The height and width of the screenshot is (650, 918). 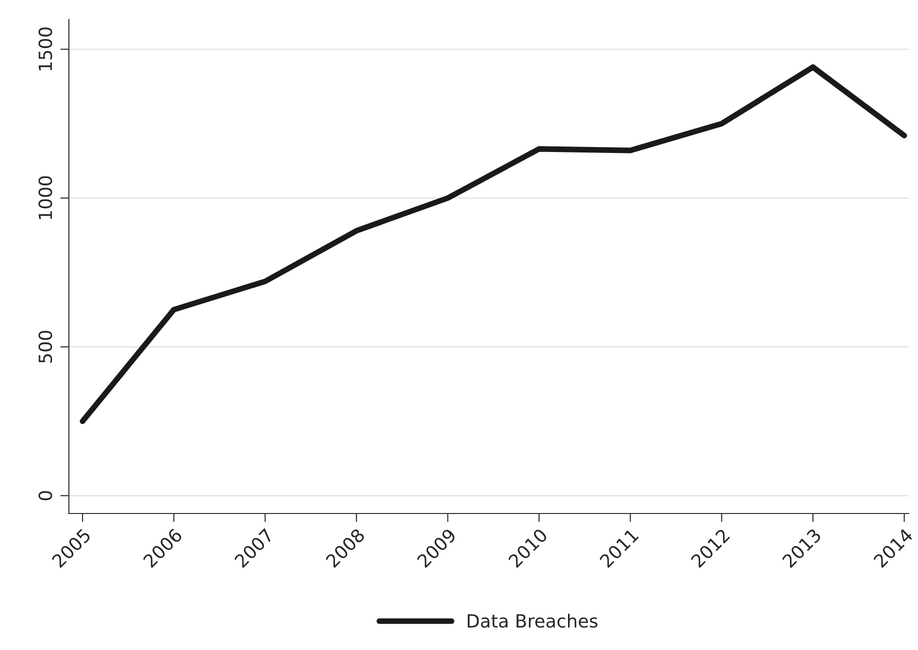 What do you see at coordinates (45, 198) in the screenshot?
I see `y-tick-label: 1000` at bounding box center [45, 198].